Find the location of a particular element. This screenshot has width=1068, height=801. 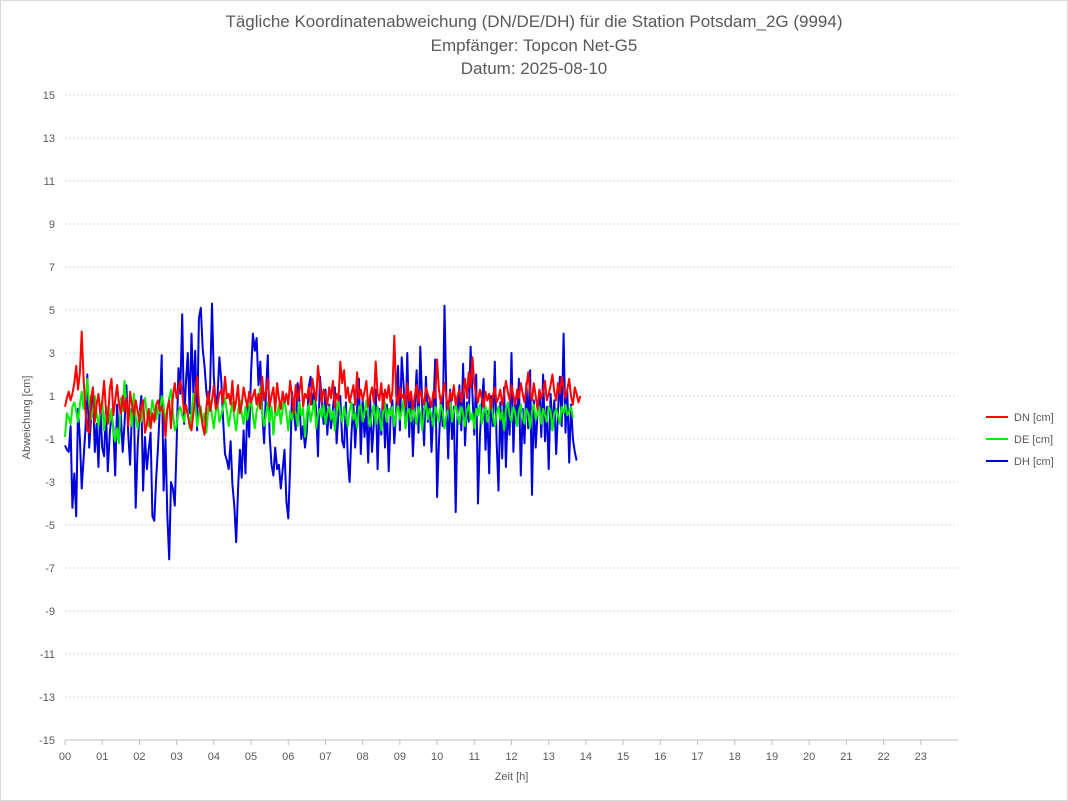

y-tick-label: 9 is located at coordinates (52, 225).